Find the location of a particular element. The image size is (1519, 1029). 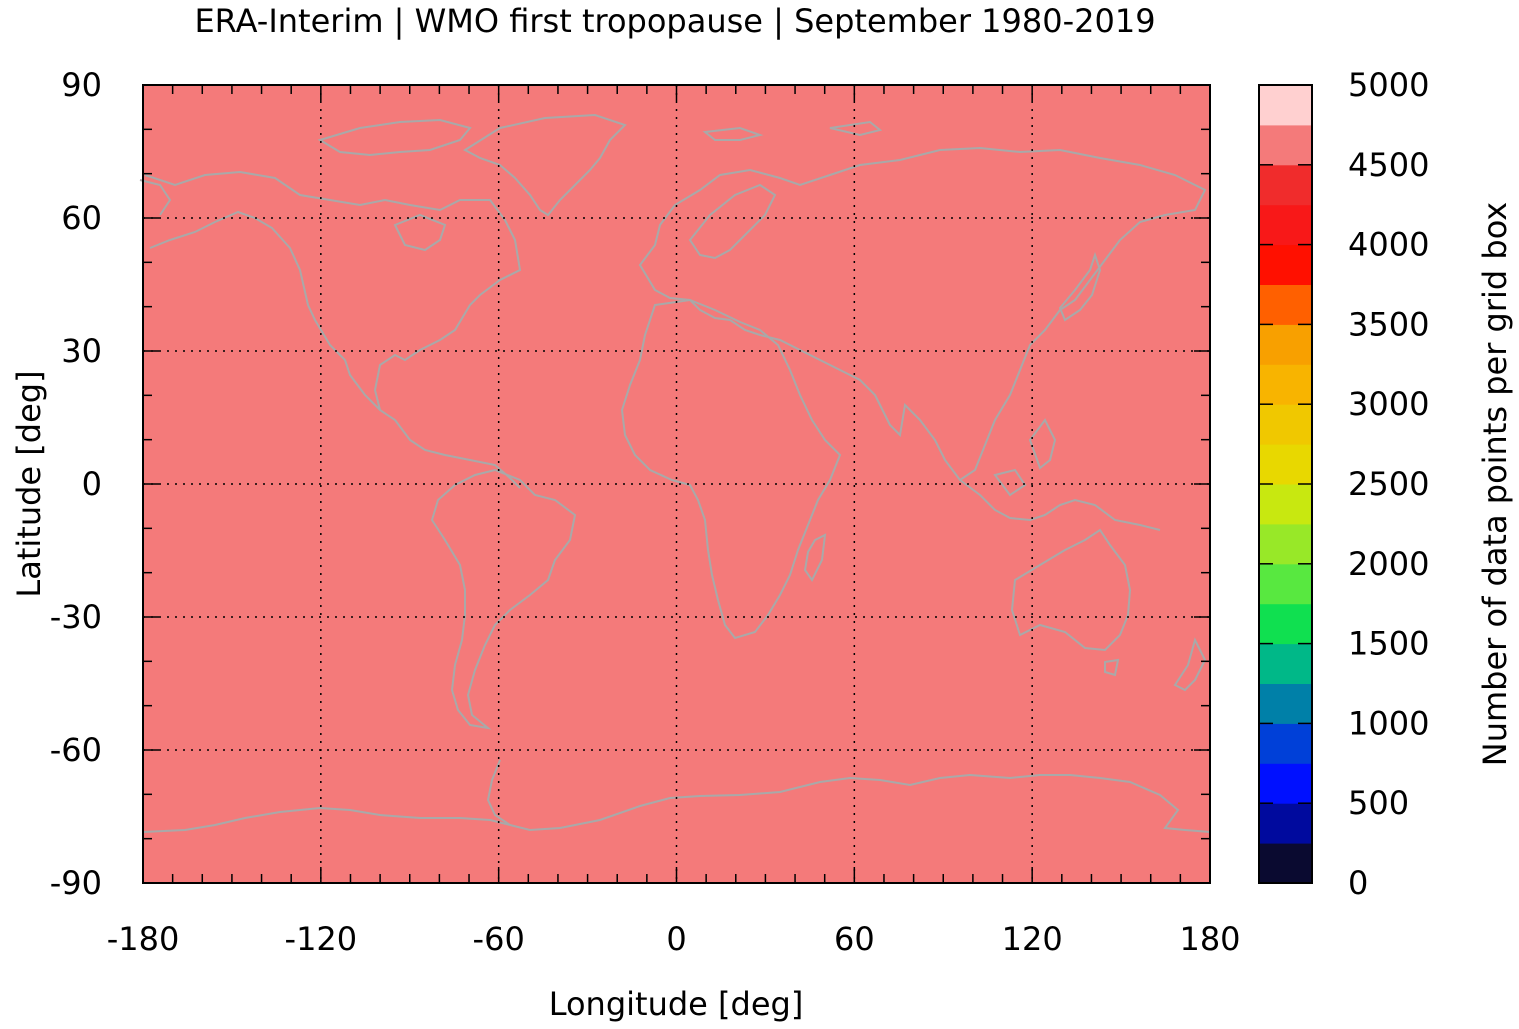

colorbar-tick-label: 3500 is located at coordinates (1388, 324).